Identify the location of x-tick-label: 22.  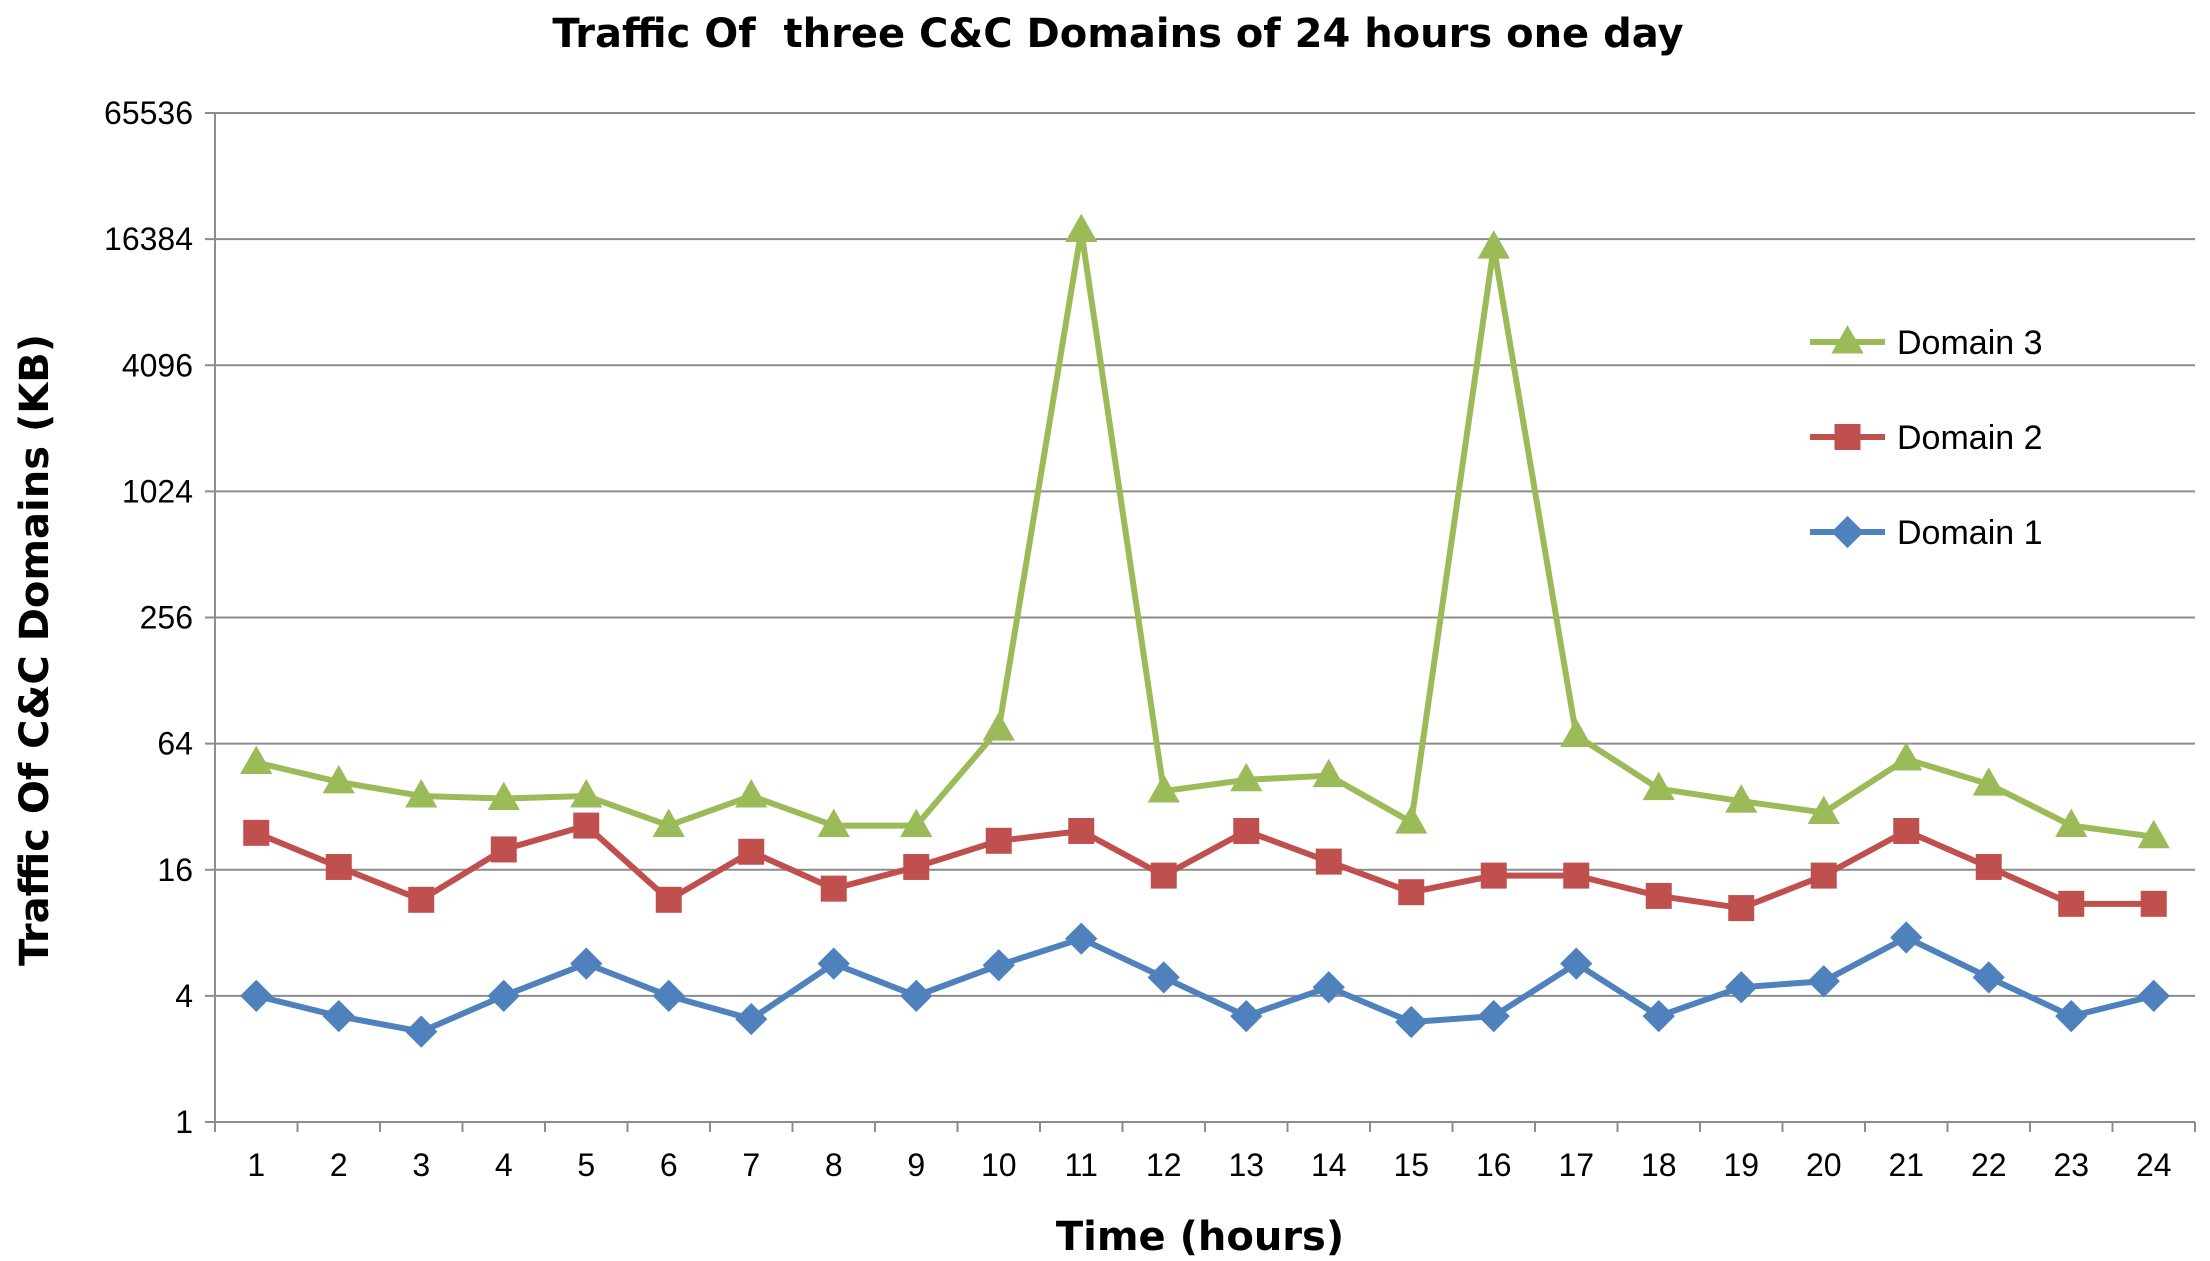
(1989, 1165).